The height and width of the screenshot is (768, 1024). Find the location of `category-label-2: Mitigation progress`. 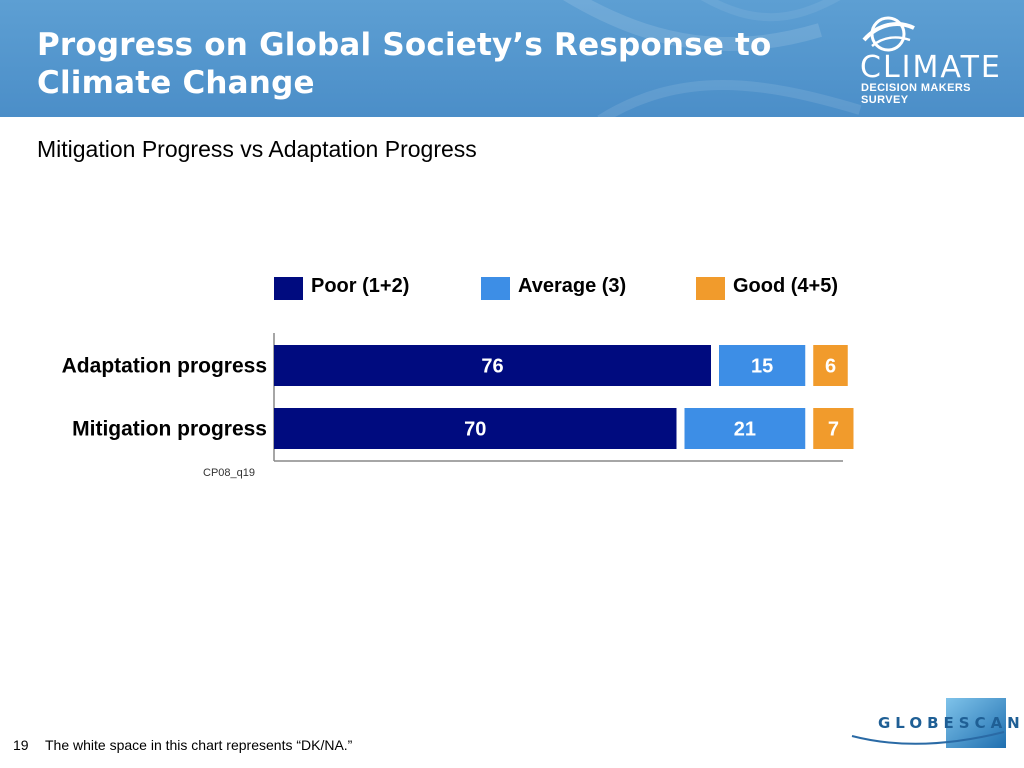

category-label-2: Mitigation progress is located at coordinates (169, 429).